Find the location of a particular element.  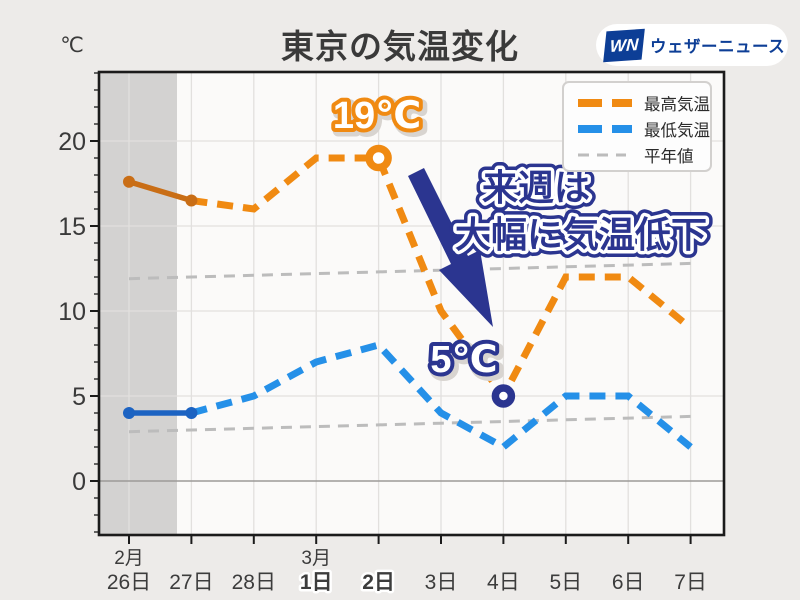

x-tick-label: 6日 is located at coordinates (628, 582).